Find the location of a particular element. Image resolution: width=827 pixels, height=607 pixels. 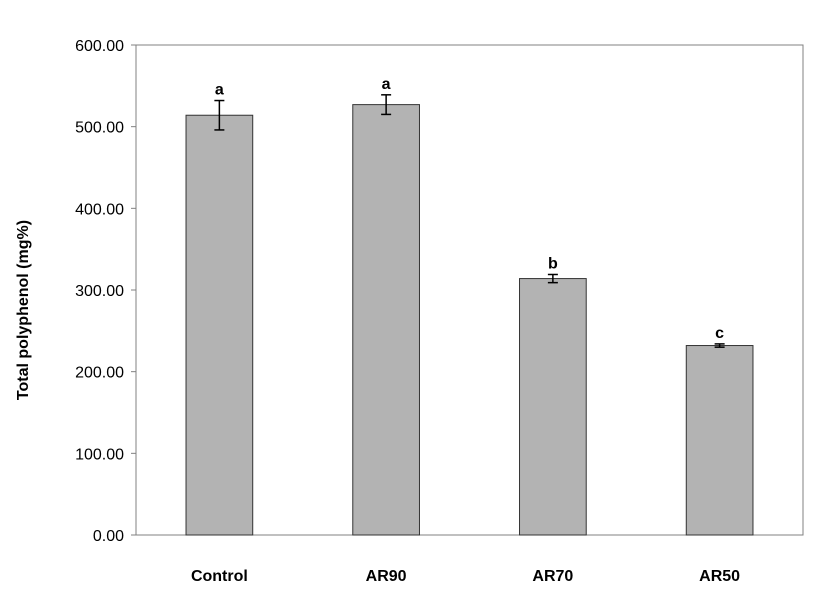

bar-ar70 is located at coordinates (553, 407).